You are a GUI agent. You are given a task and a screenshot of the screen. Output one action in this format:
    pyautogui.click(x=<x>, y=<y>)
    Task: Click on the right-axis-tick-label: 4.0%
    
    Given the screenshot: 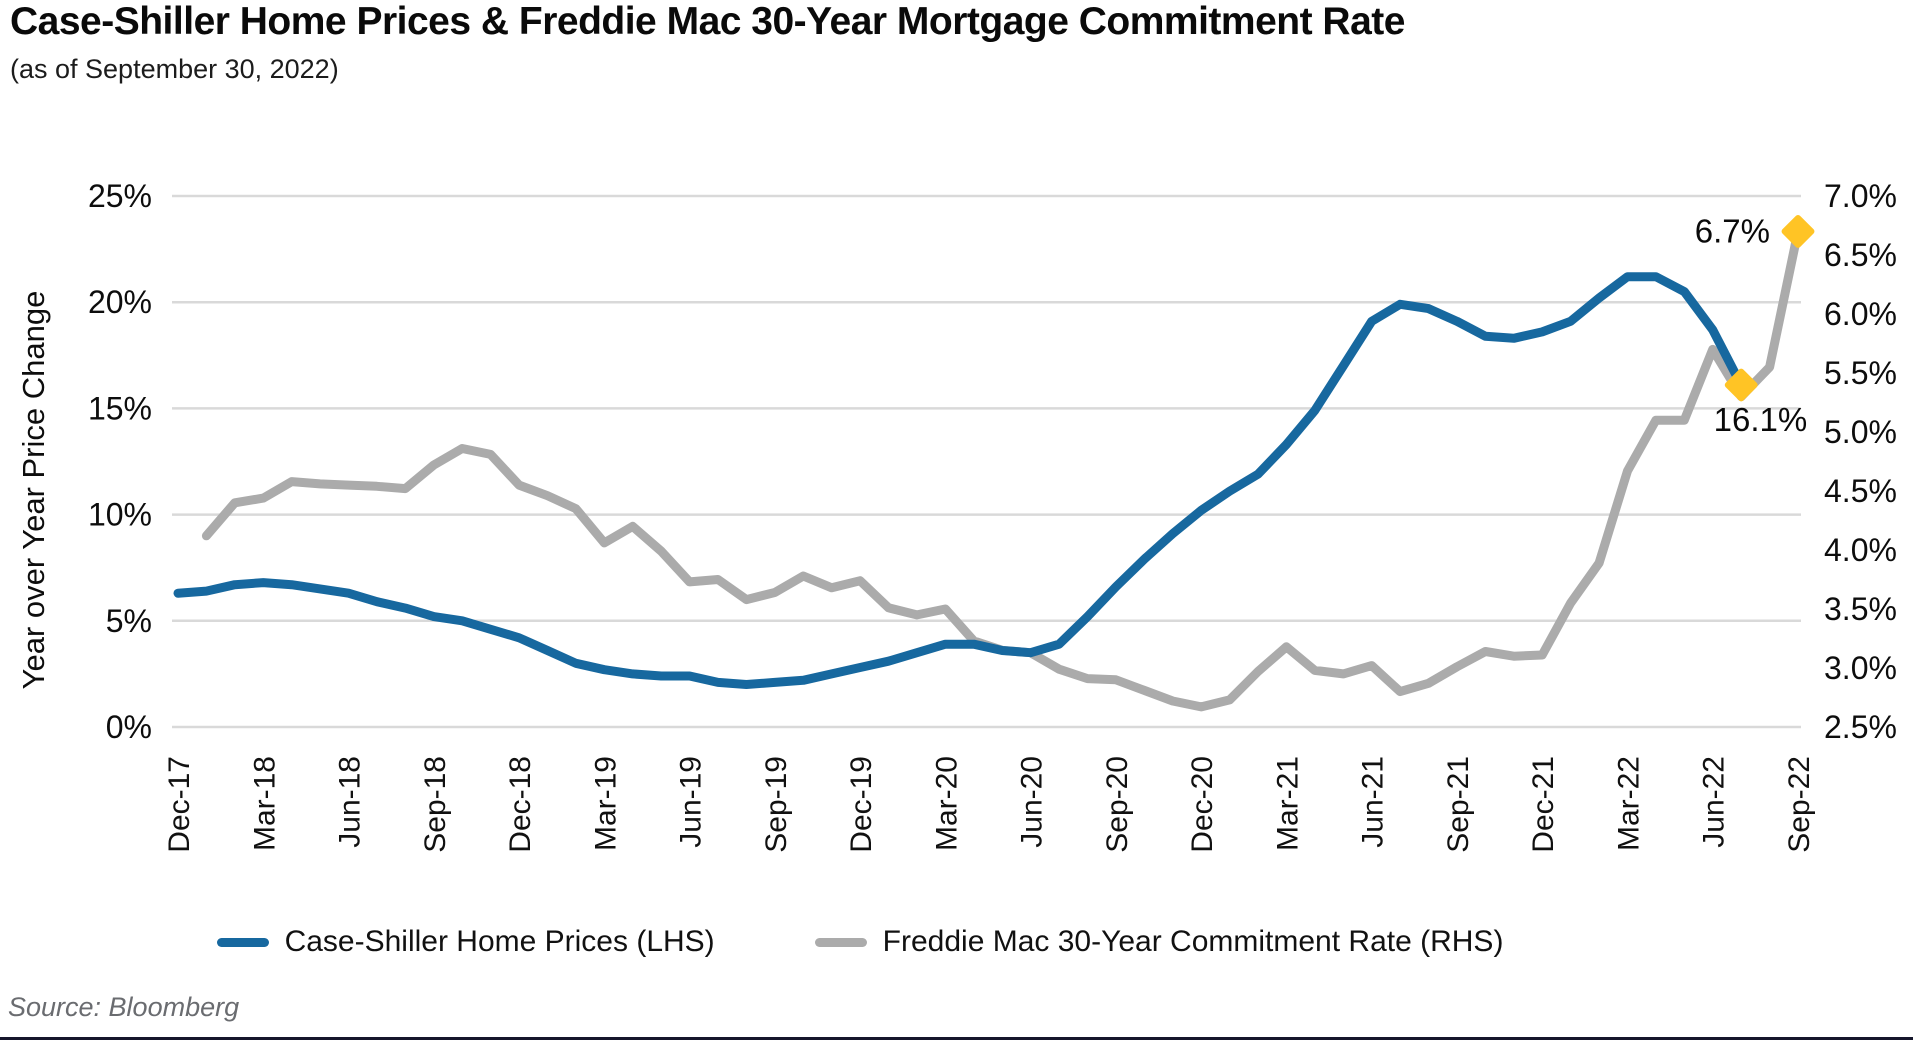 What is the action you would take?
    pyautogui.click(x=1860, y=550)
    